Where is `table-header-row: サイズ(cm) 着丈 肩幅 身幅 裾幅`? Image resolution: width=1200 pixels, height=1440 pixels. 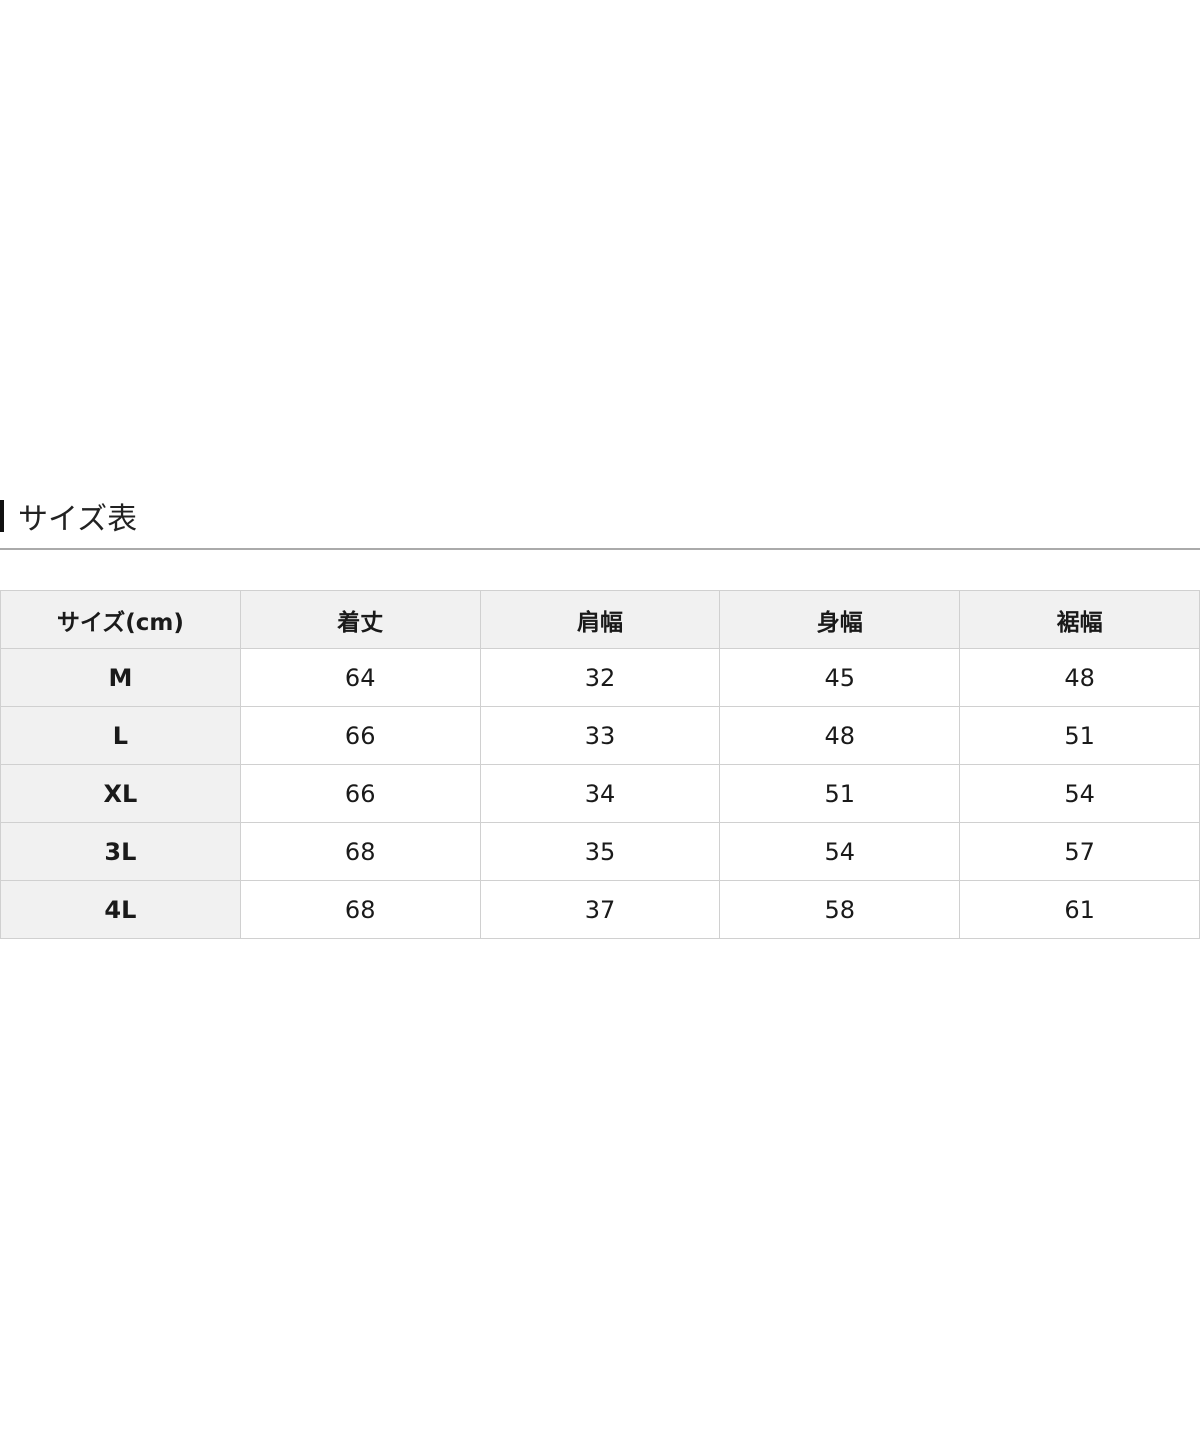
table-header-row: サイズ(cm) 着丈 肩幅 身幅 裾幅 is located at coordinates (600, 619).